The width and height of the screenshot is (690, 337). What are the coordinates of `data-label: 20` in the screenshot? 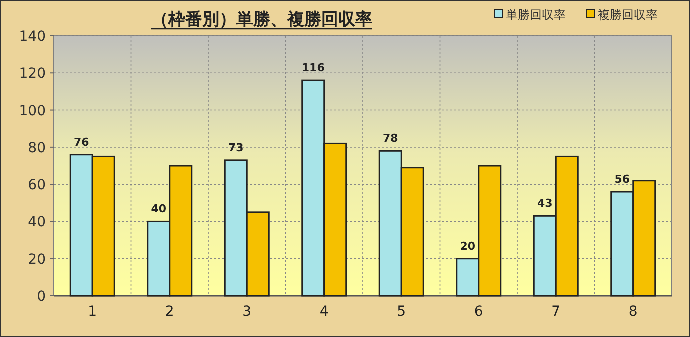 It's located at (468, 246).